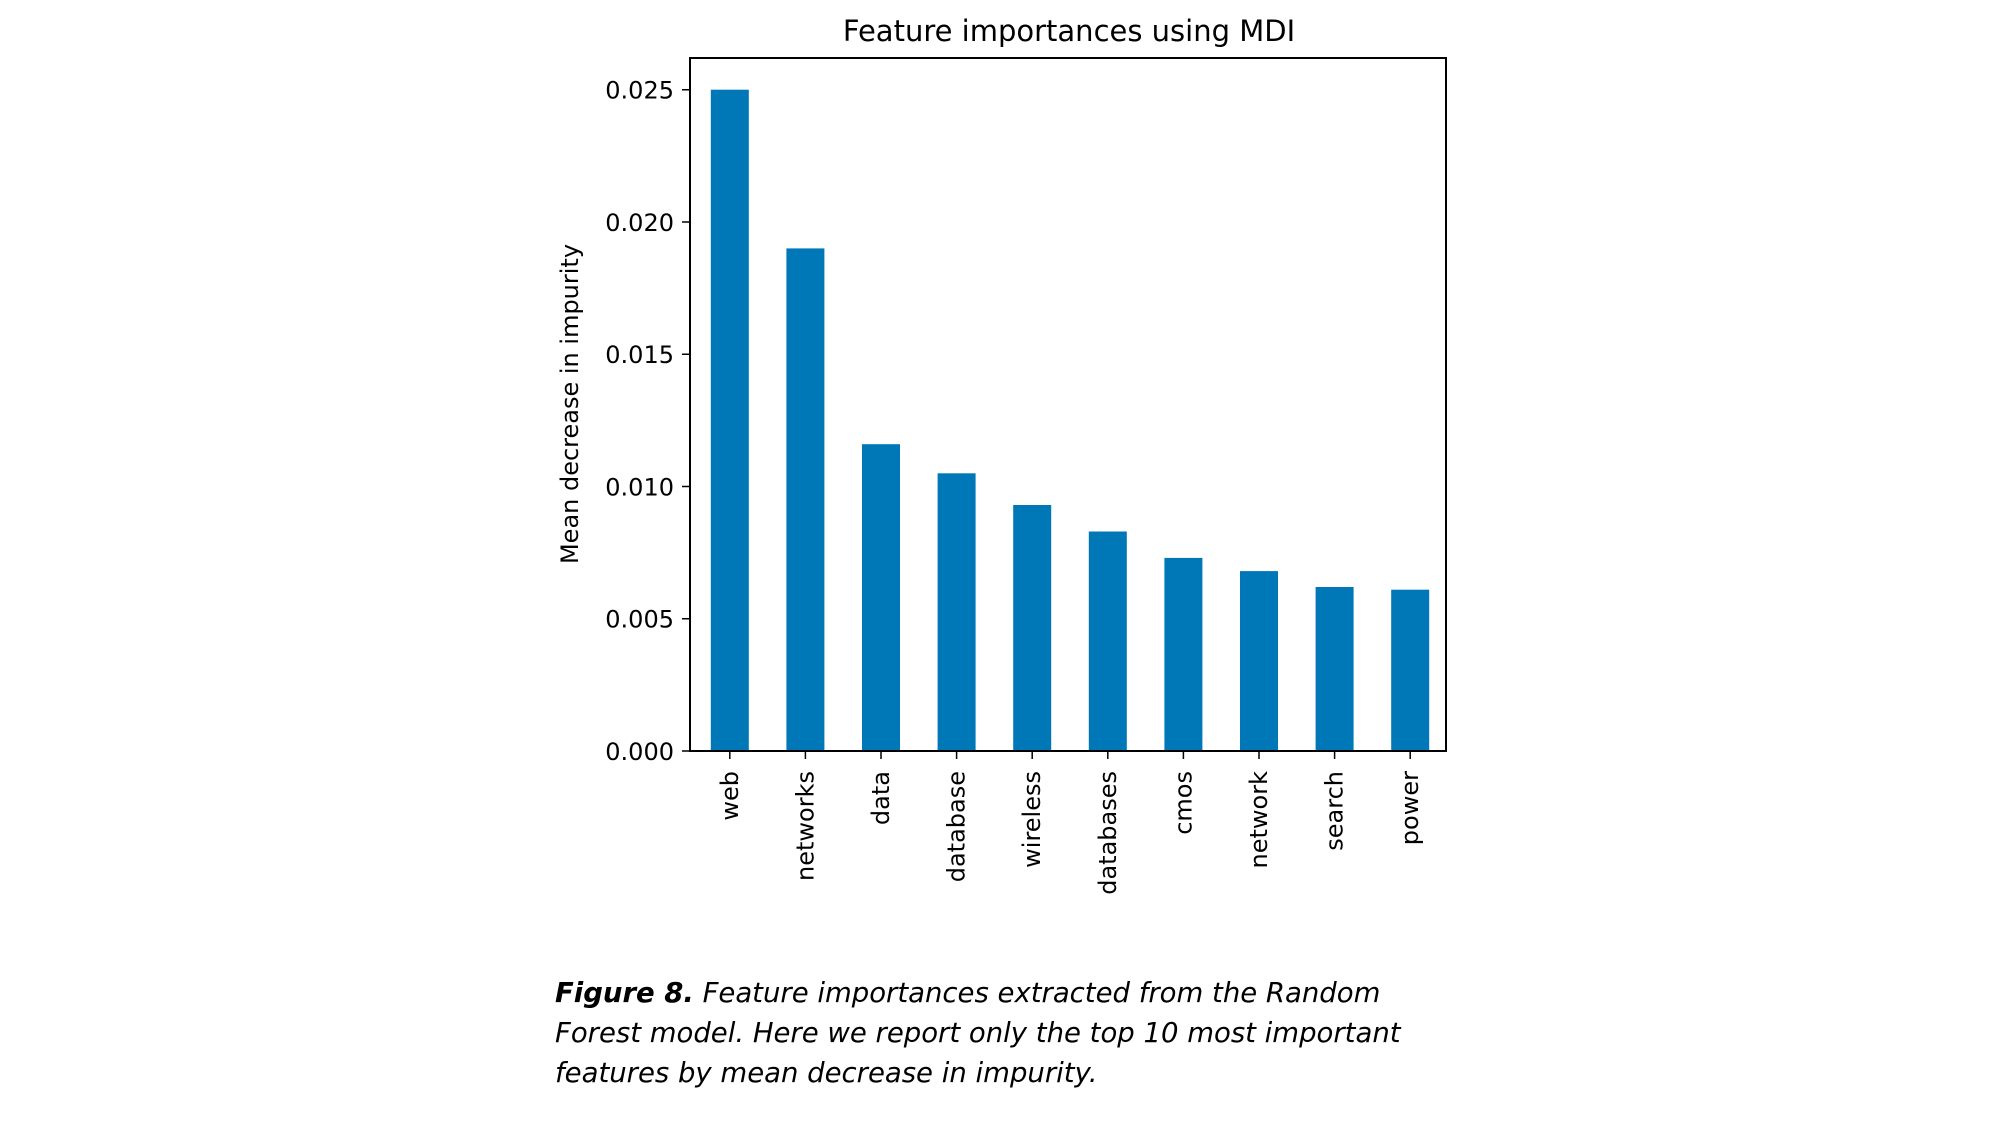 The width and height of the screenshot is (2000, 1125). Describe the element at coordinates (647, 421) in the screenshot. I see `y-axis: 0.000 0.005 0.010 0.015 0.020 0.025` at that location.